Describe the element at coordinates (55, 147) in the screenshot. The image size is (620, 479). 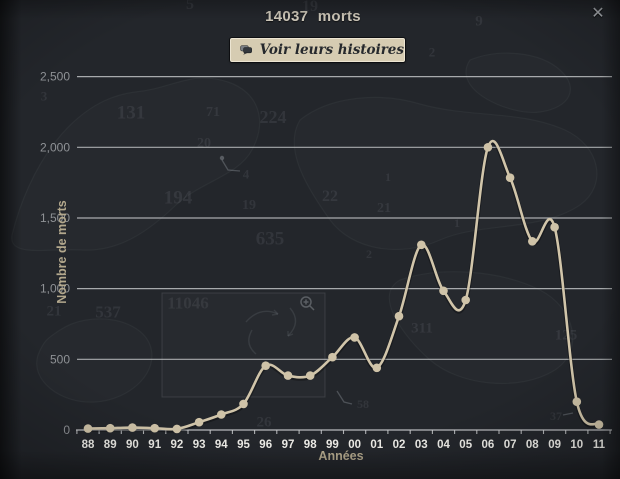
I see `y-tick-label: 2,000` at that location.